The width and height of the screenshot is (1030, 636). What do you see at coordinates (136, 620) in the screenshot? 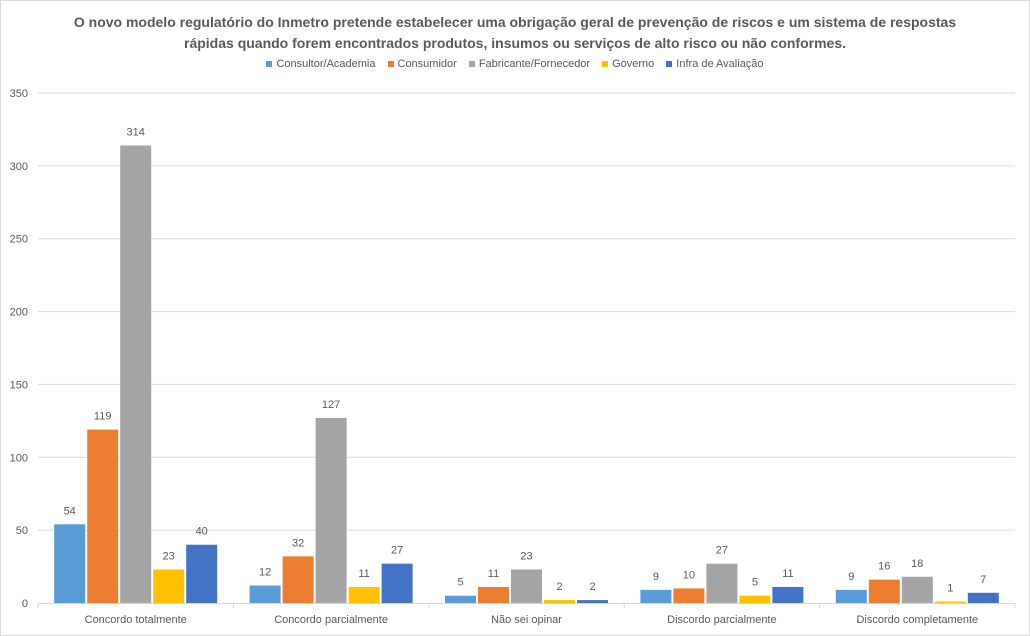
I see `x-tick-label: Concordo totalmente` at bounding box center [136, 620].